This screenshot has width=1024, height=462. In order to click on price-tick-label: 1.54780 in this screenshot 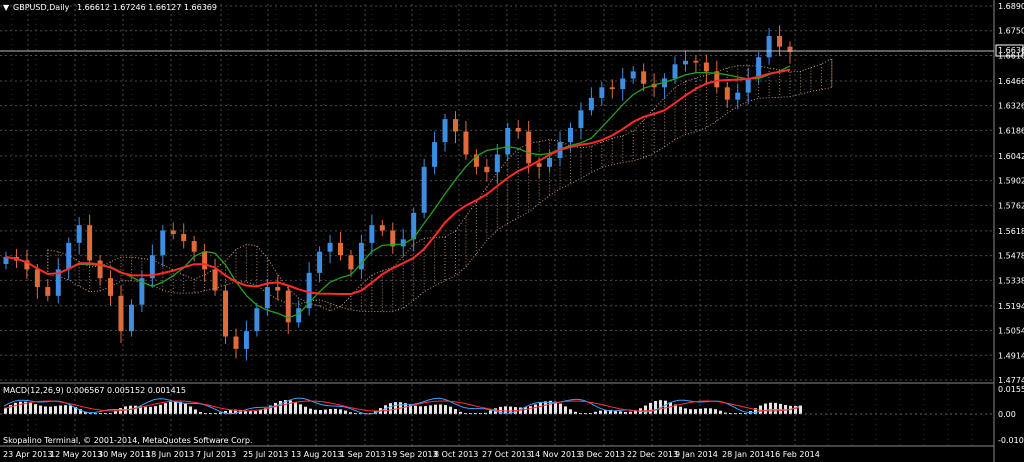, I will do `click(1011, 256)`.